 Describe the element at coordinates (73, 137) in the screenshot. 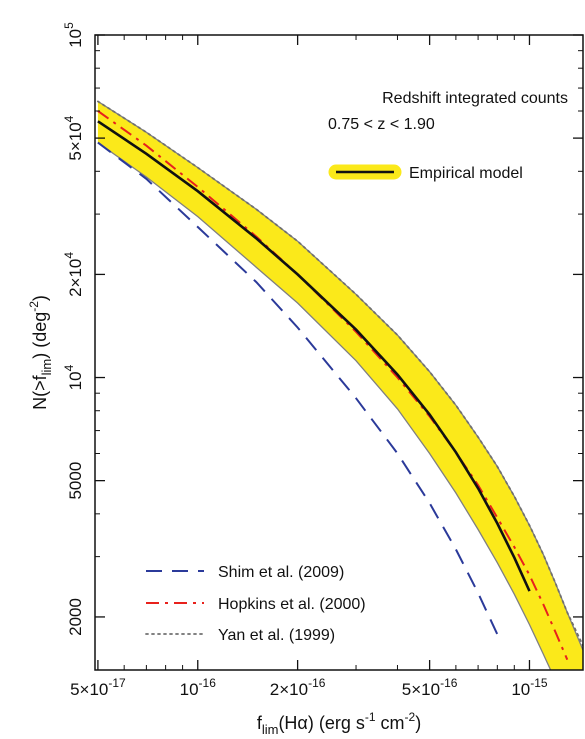

I see `y-tick-label: 5×104` at that location.